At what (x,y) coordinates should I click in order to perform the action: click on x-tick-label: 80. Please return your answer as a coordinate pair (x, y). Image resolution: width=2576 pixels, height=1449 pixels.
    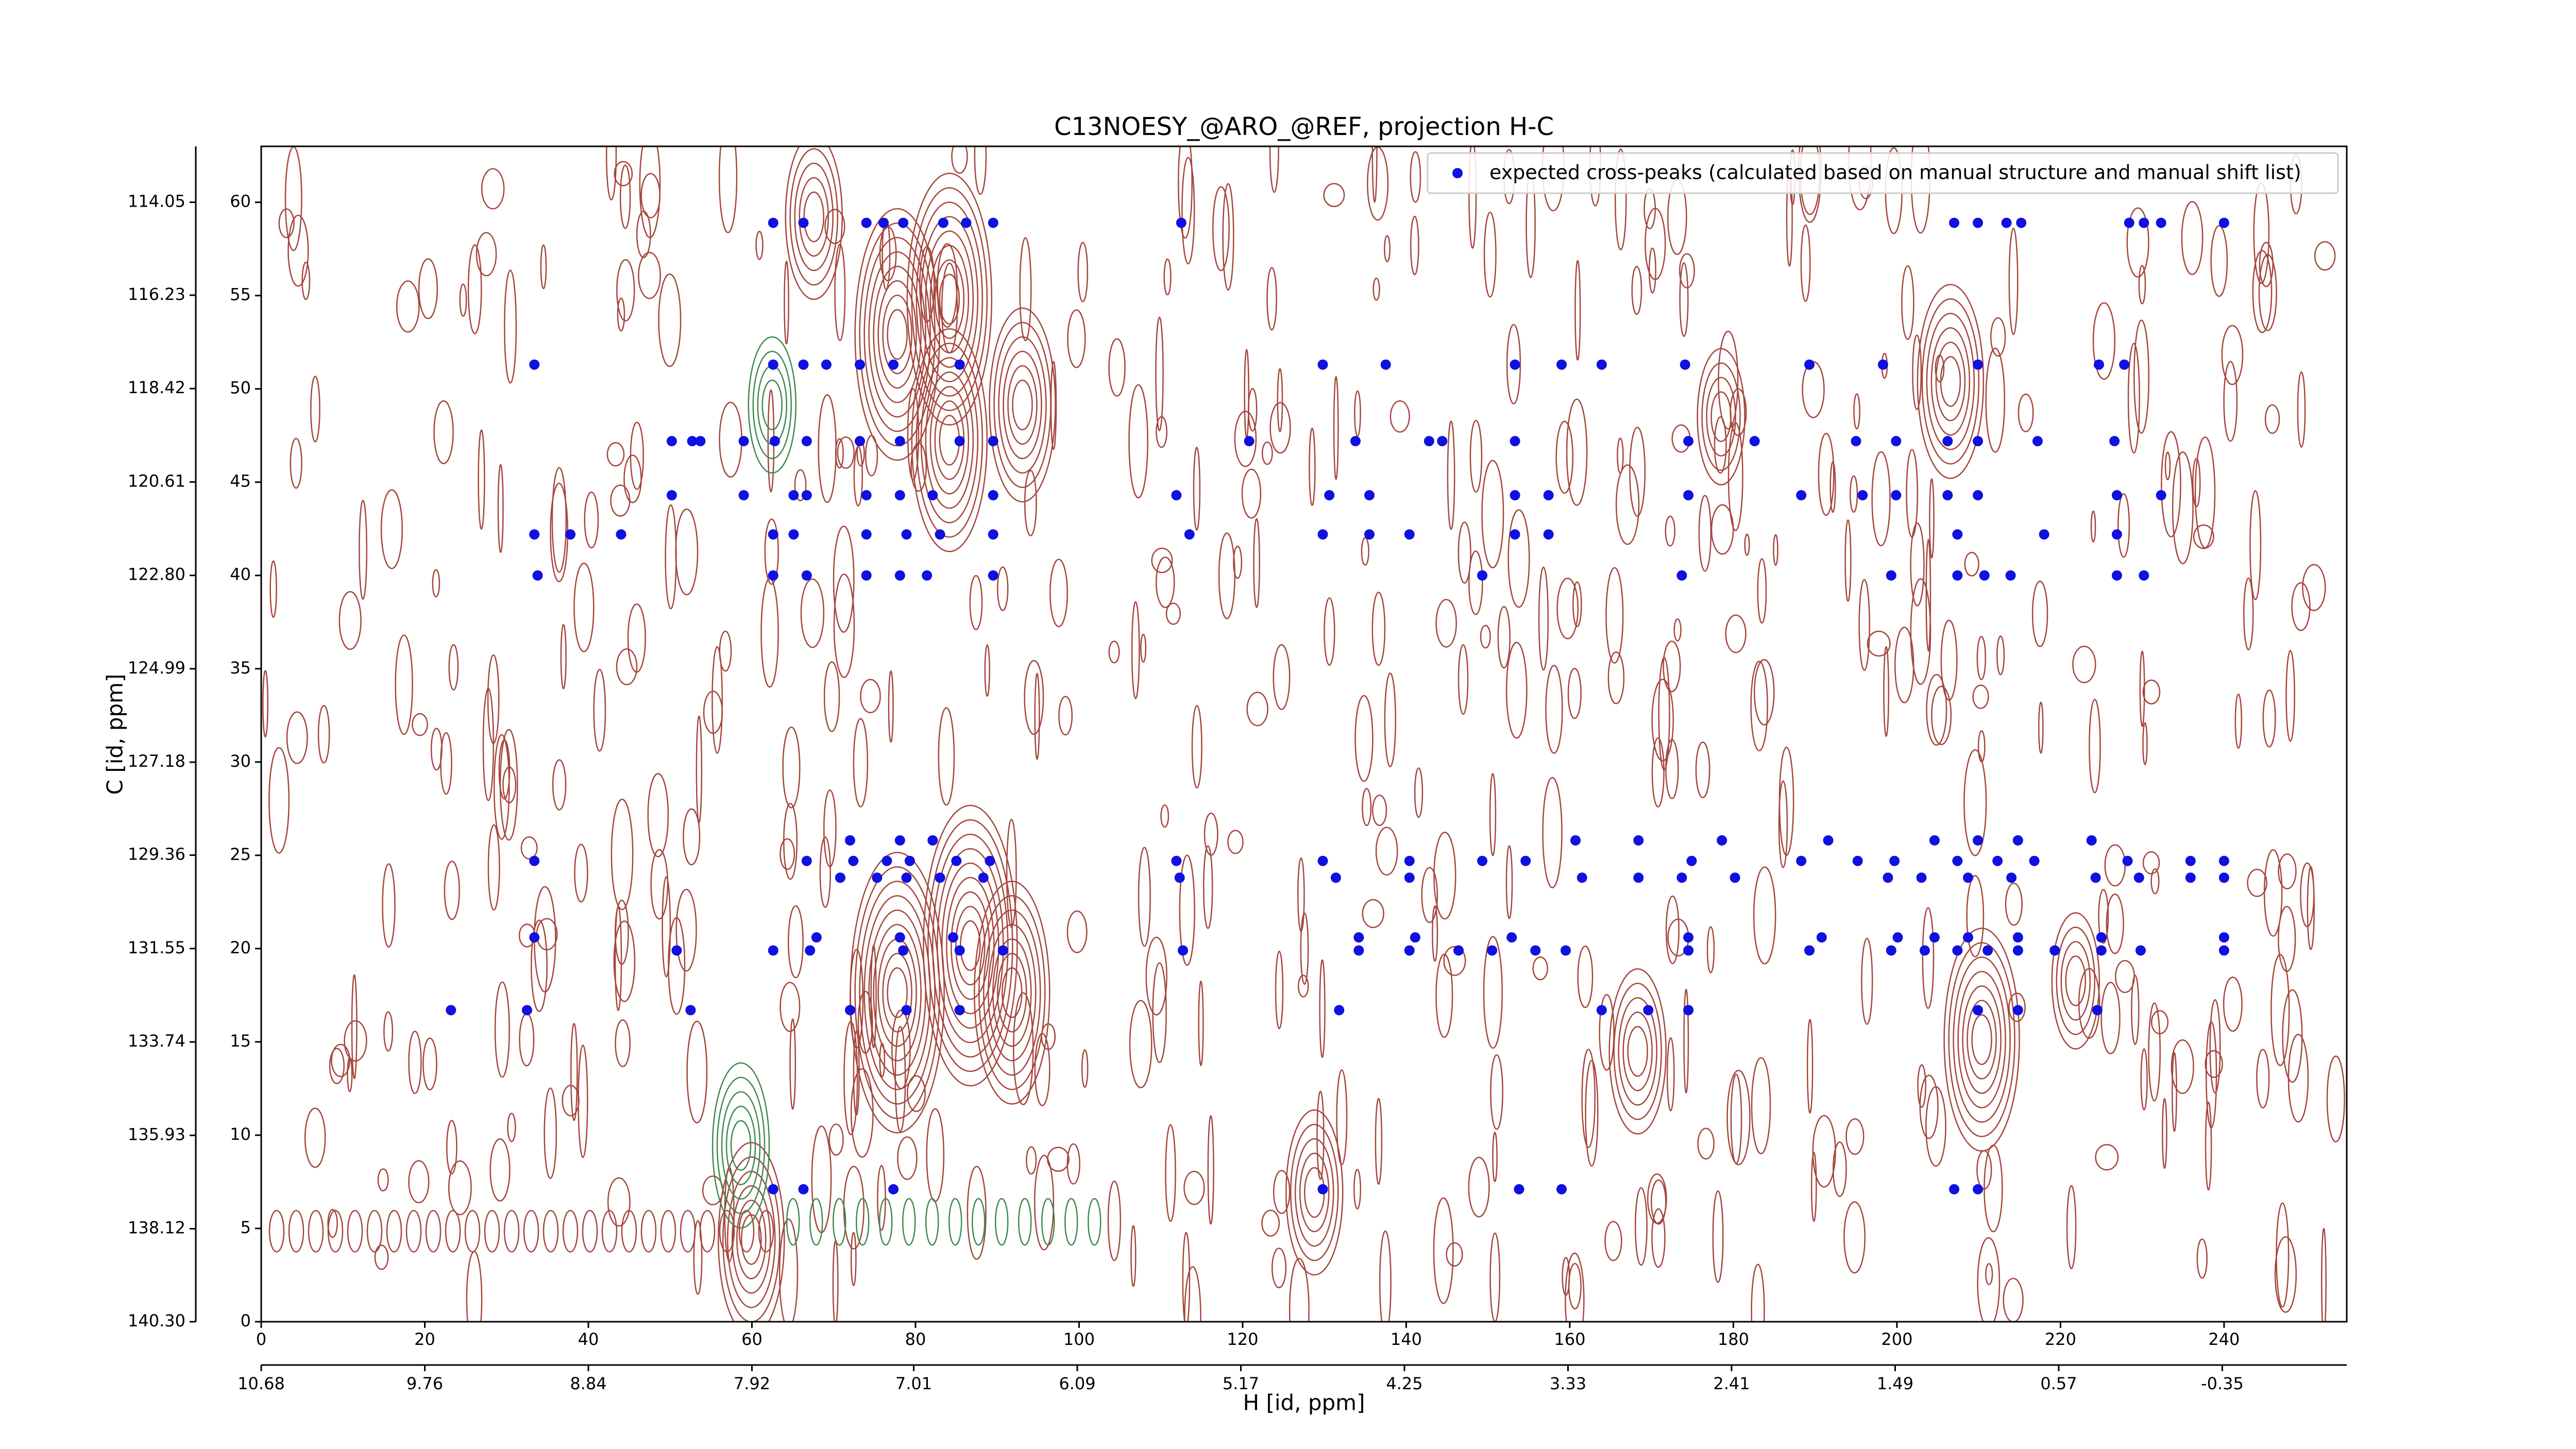
    Looking at the image, I should click on (915, 1339).